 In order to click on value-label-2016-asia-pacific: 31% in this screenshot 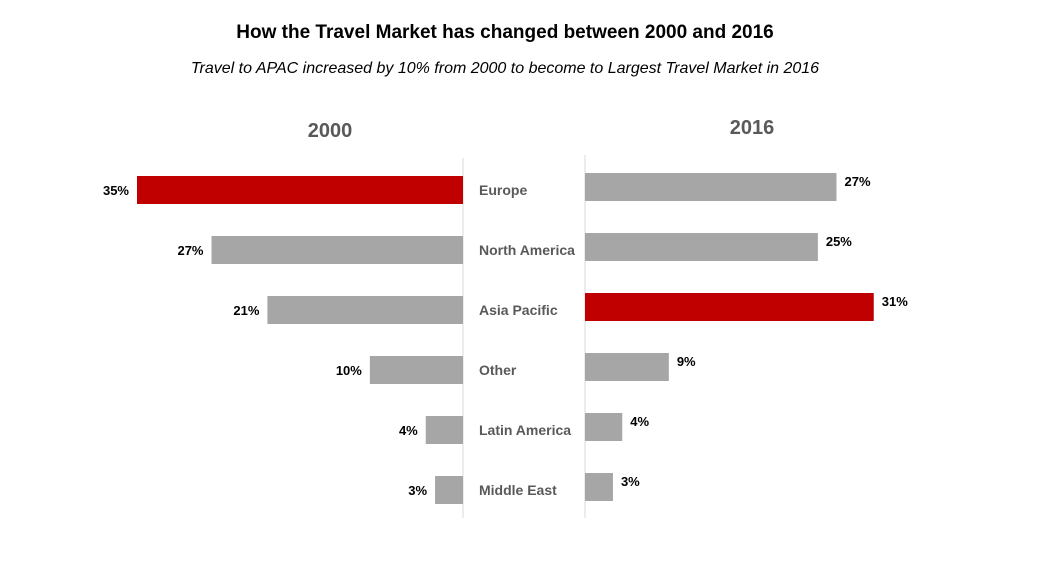, I will do `click(895, 301)`.